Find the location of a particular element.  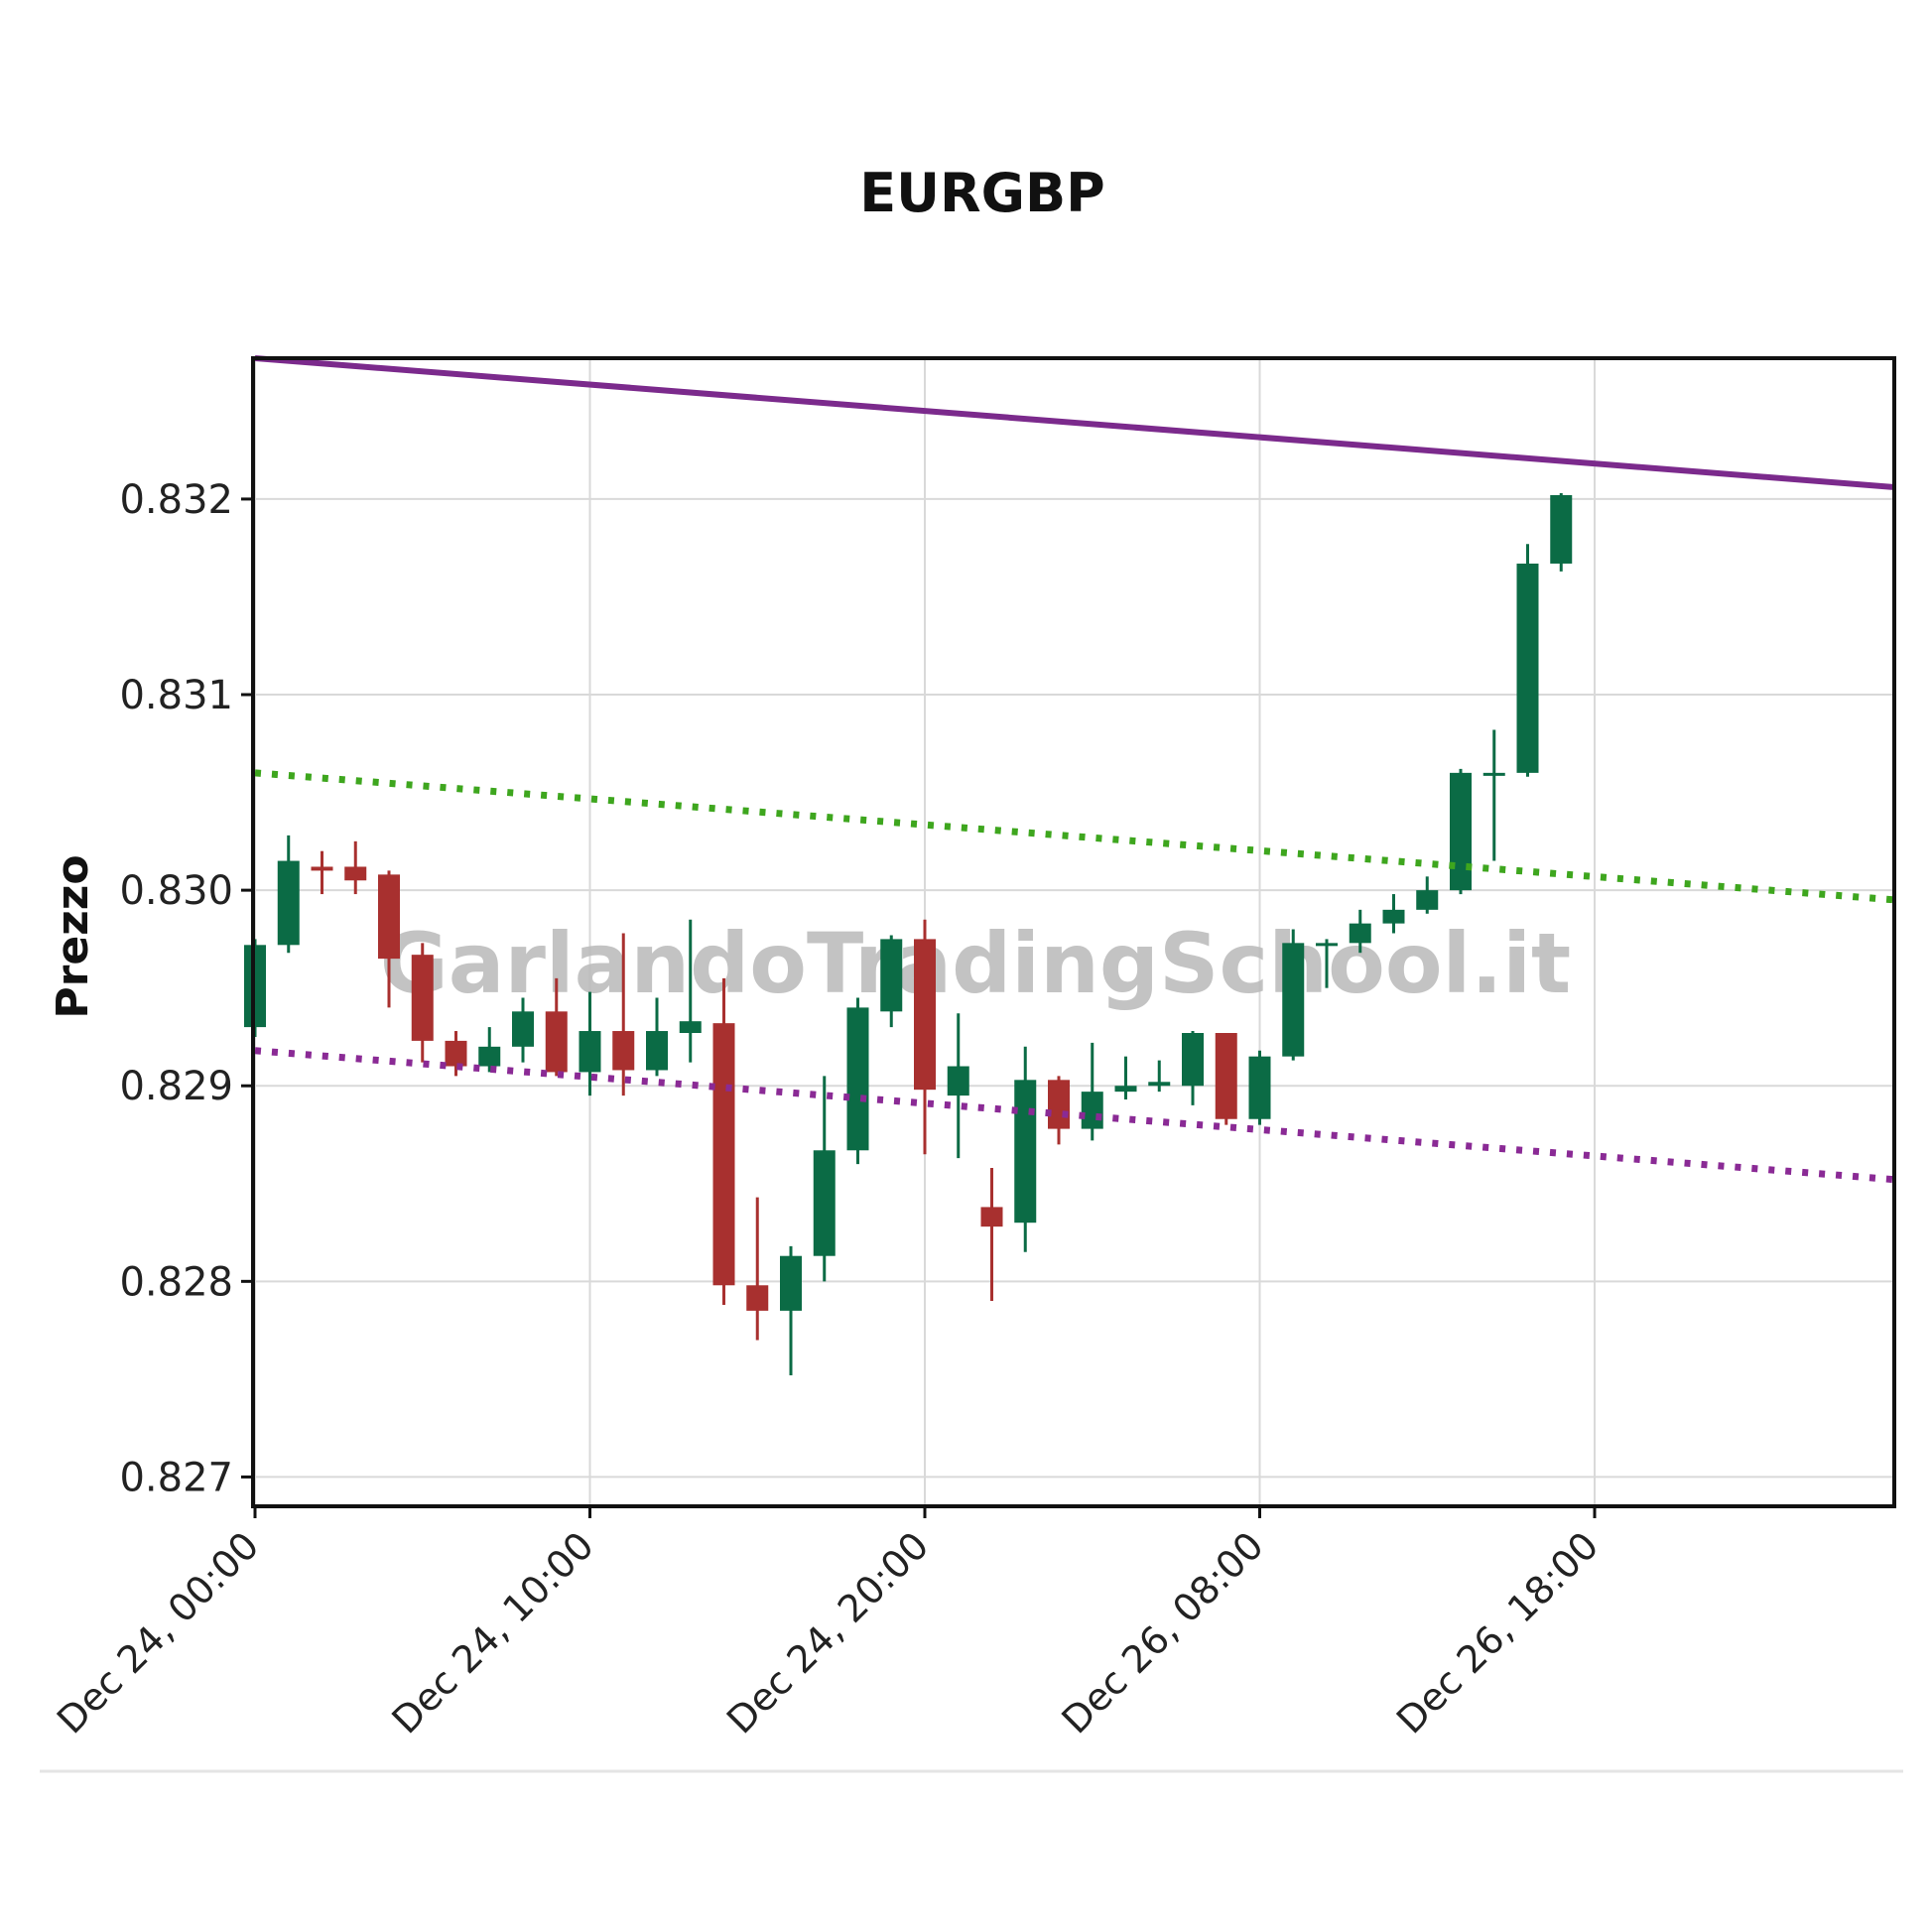

x-tick-label: Dec 26, 08:00 is located at coordinates (1163, 1632).